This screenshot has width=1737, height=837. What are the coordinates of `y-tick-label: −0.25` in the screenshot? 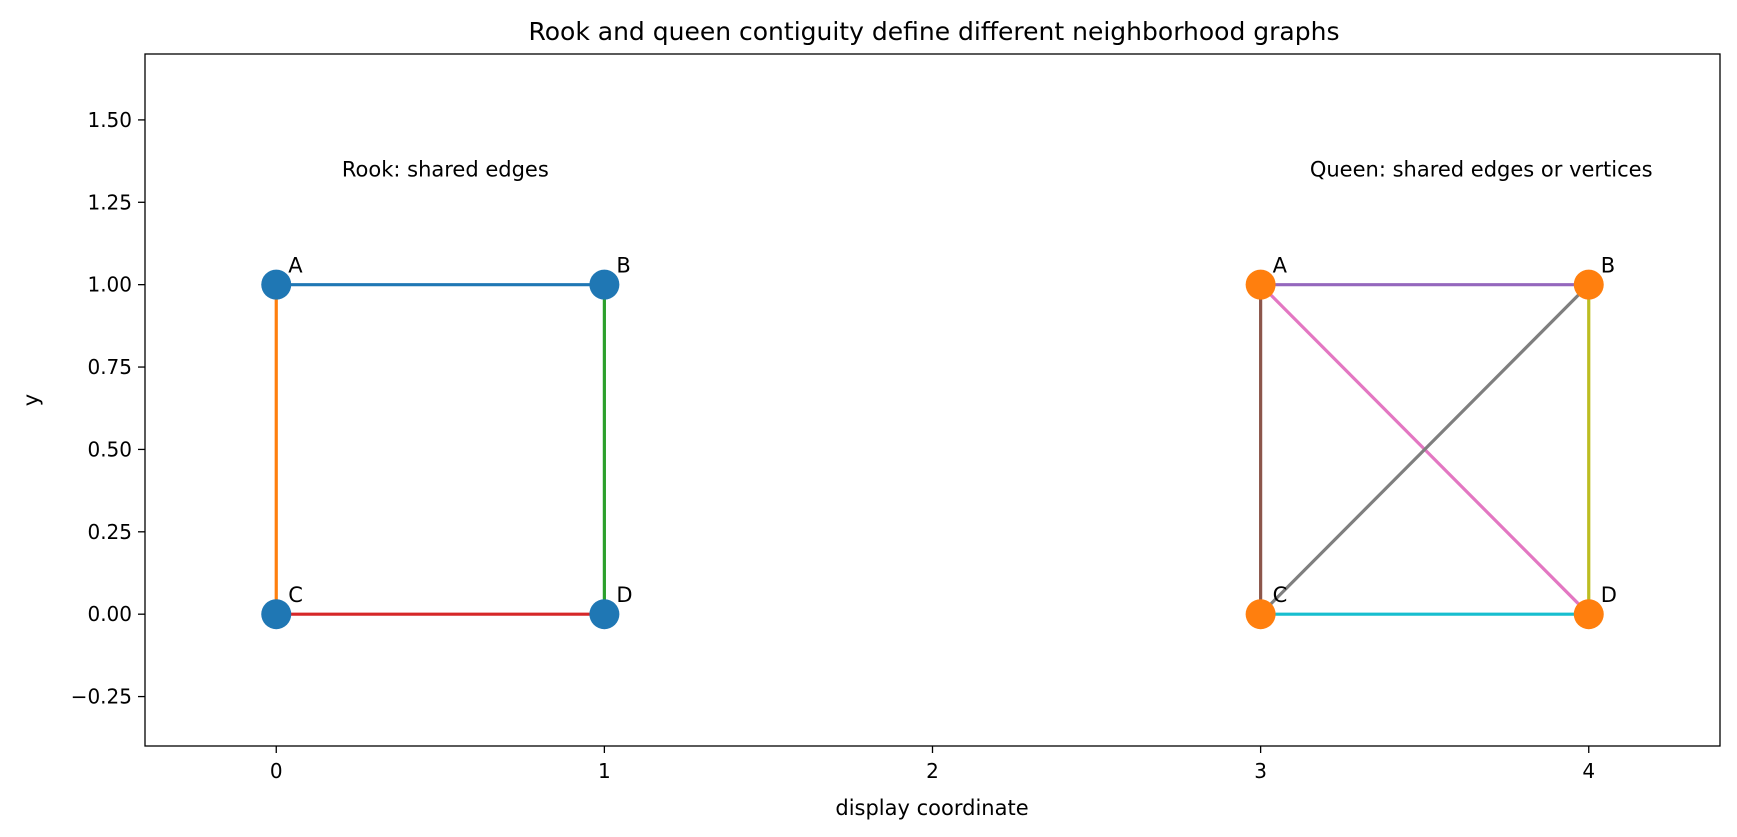 It's located at (101, 697).